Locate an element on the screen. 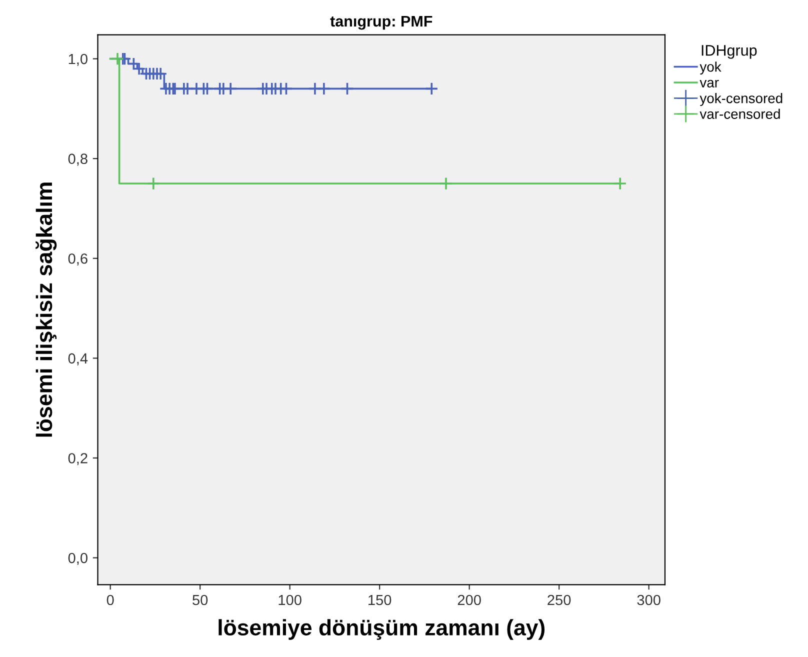 The width and height of the screenshot is (808, 657). y-tick-label: 0,8 is located at coordinates (78, 160).